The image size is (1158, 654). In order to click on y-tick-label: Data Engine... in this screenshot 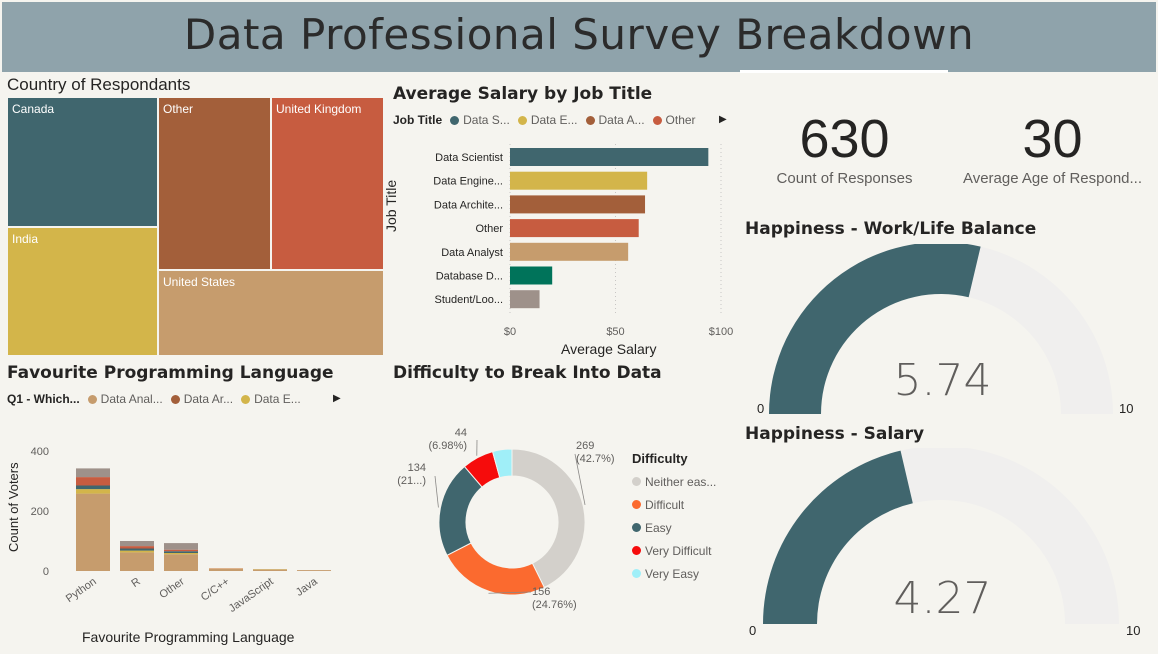, I will do `click(468, 182)`.